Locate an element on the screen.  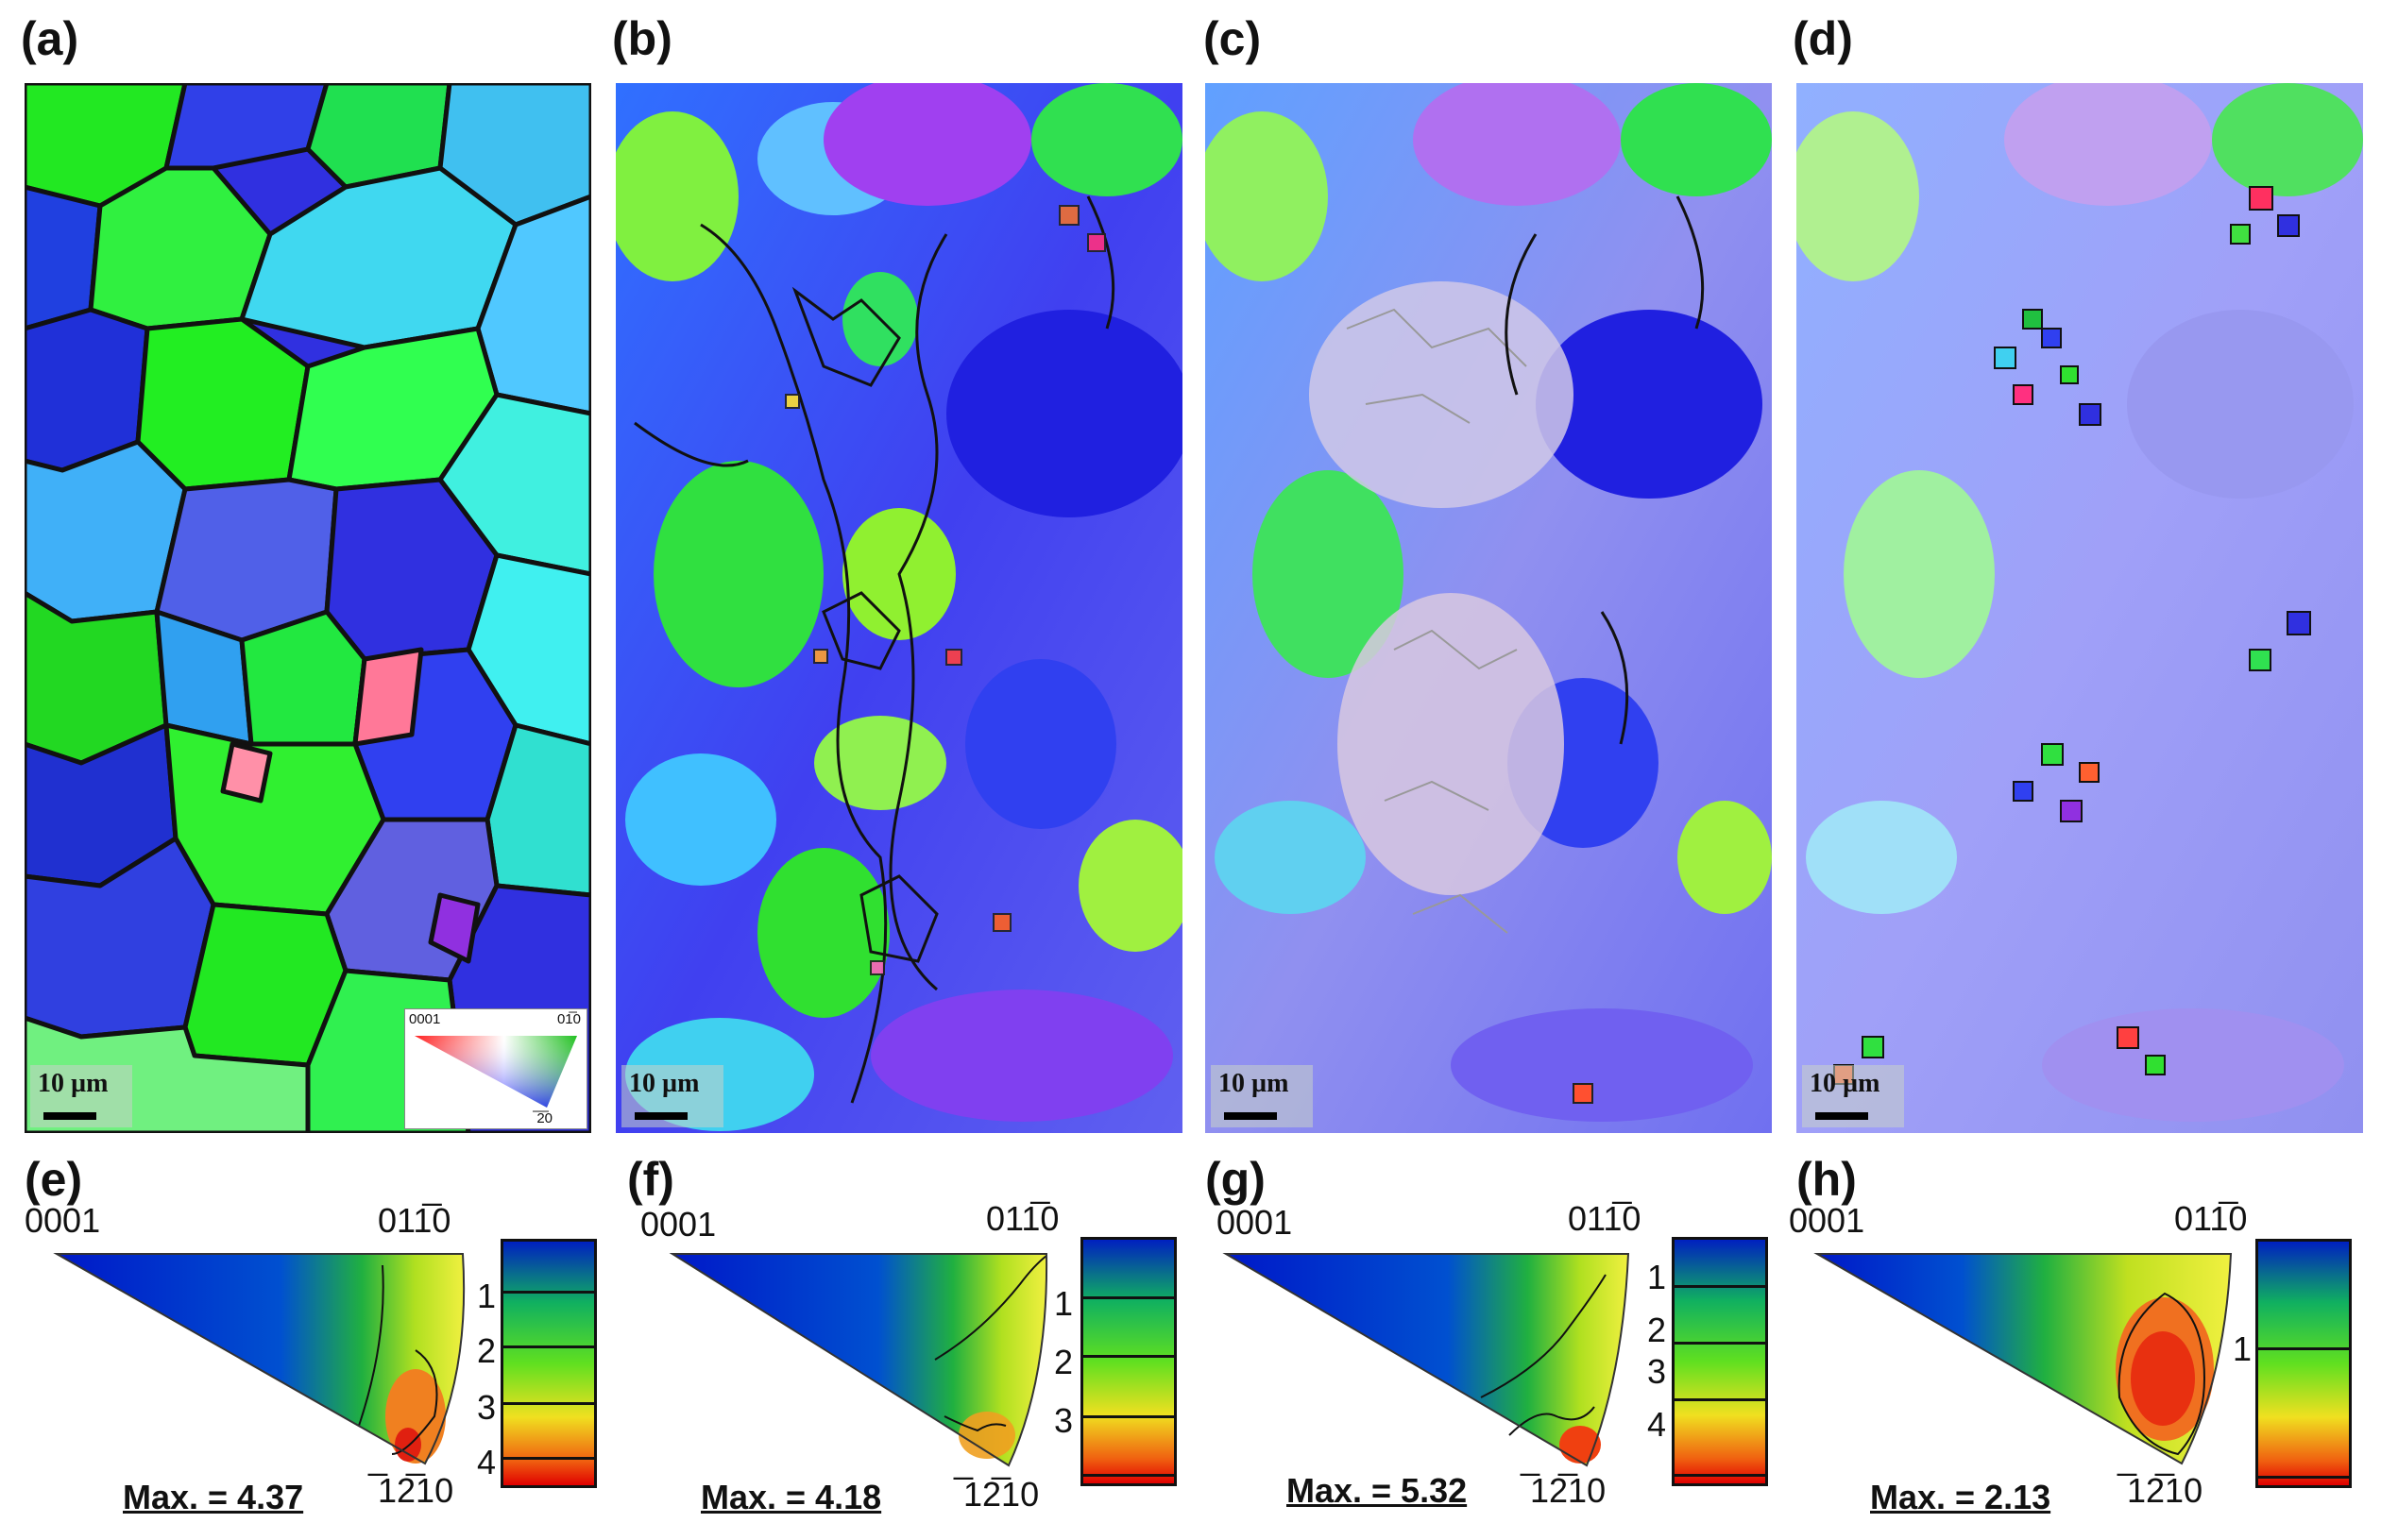
panel-label-e: (e) is located at coordinates (54, 1179).